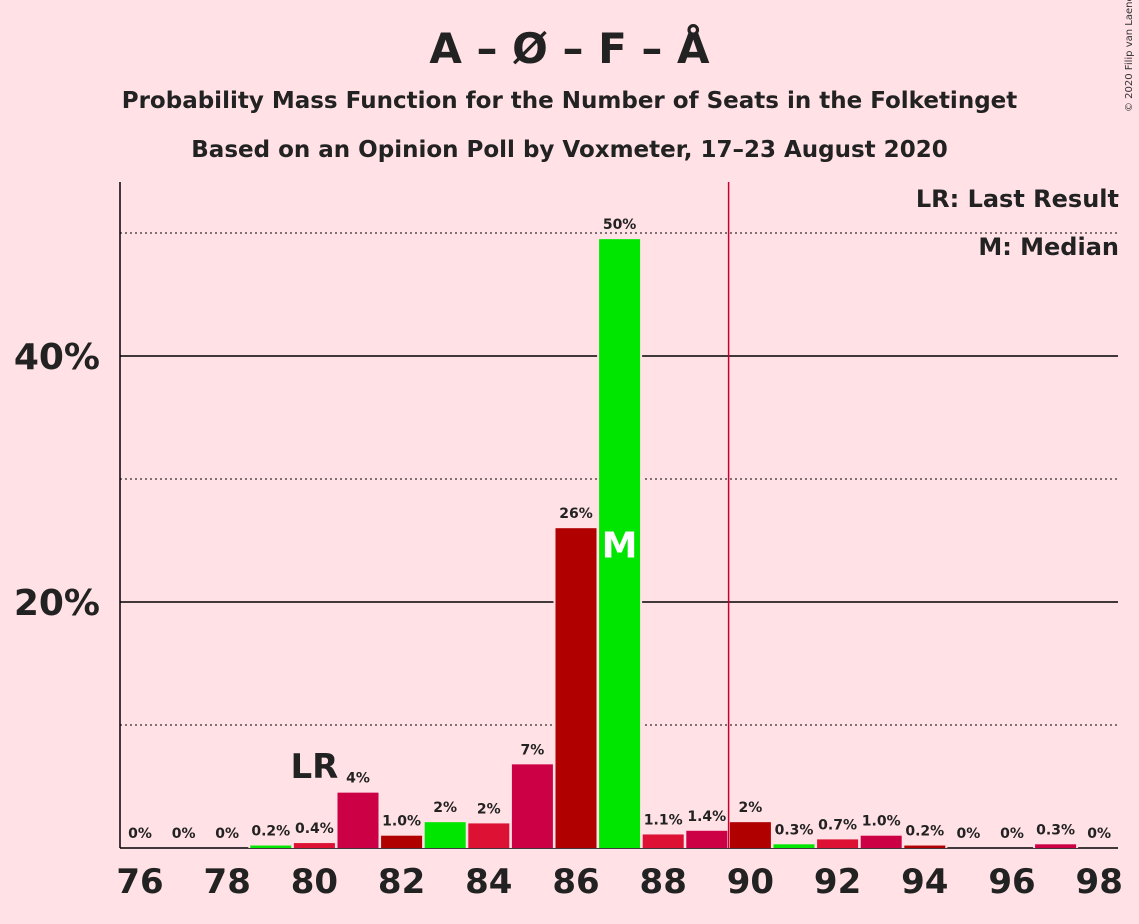  I want to click on bar-value-label: 1.1%, so click(663, 820).